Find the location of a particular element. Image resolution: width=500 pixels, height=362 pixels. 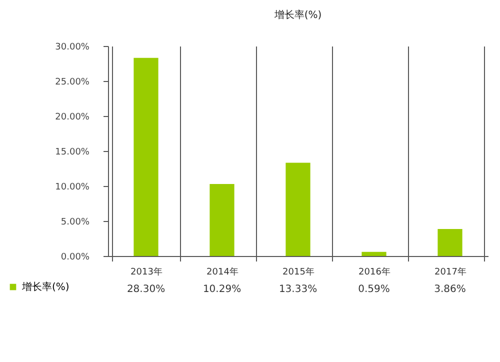

x-tick-label: 2013年 is located at coordinates (146, 272).